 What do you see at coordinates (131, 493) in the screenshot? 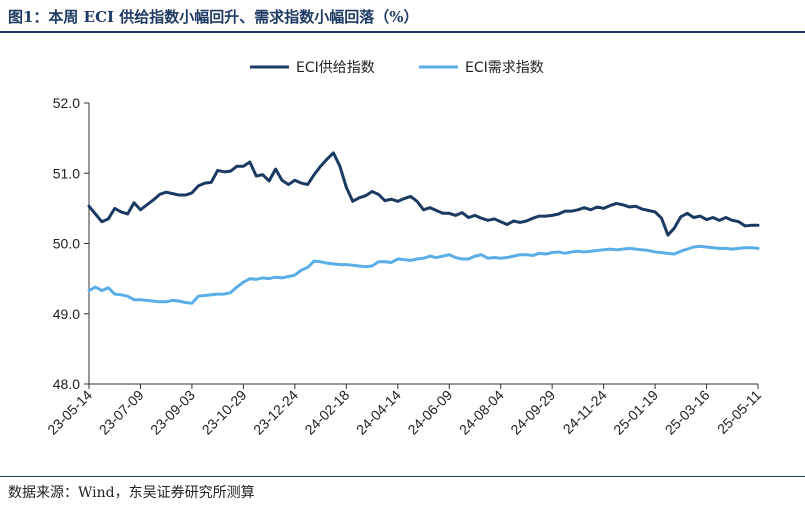
I see `data-source-note: 数据来源：Wind，东吴证券研究所测算` at bounding box center [131, 493].